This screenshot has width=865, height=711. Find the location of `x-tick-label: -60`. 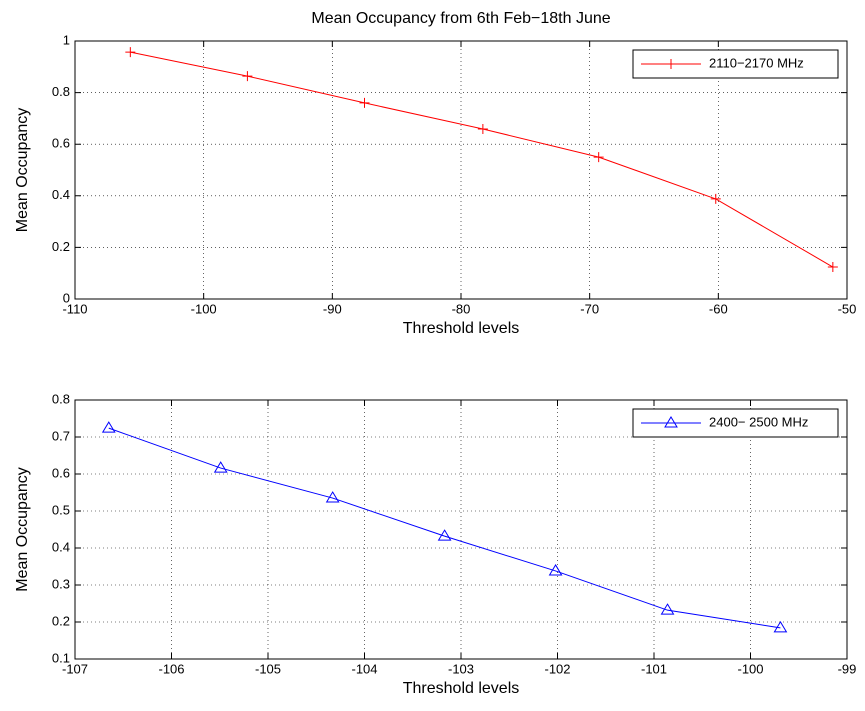

x-tick-label: -60 is located at coordinates (718, 308).